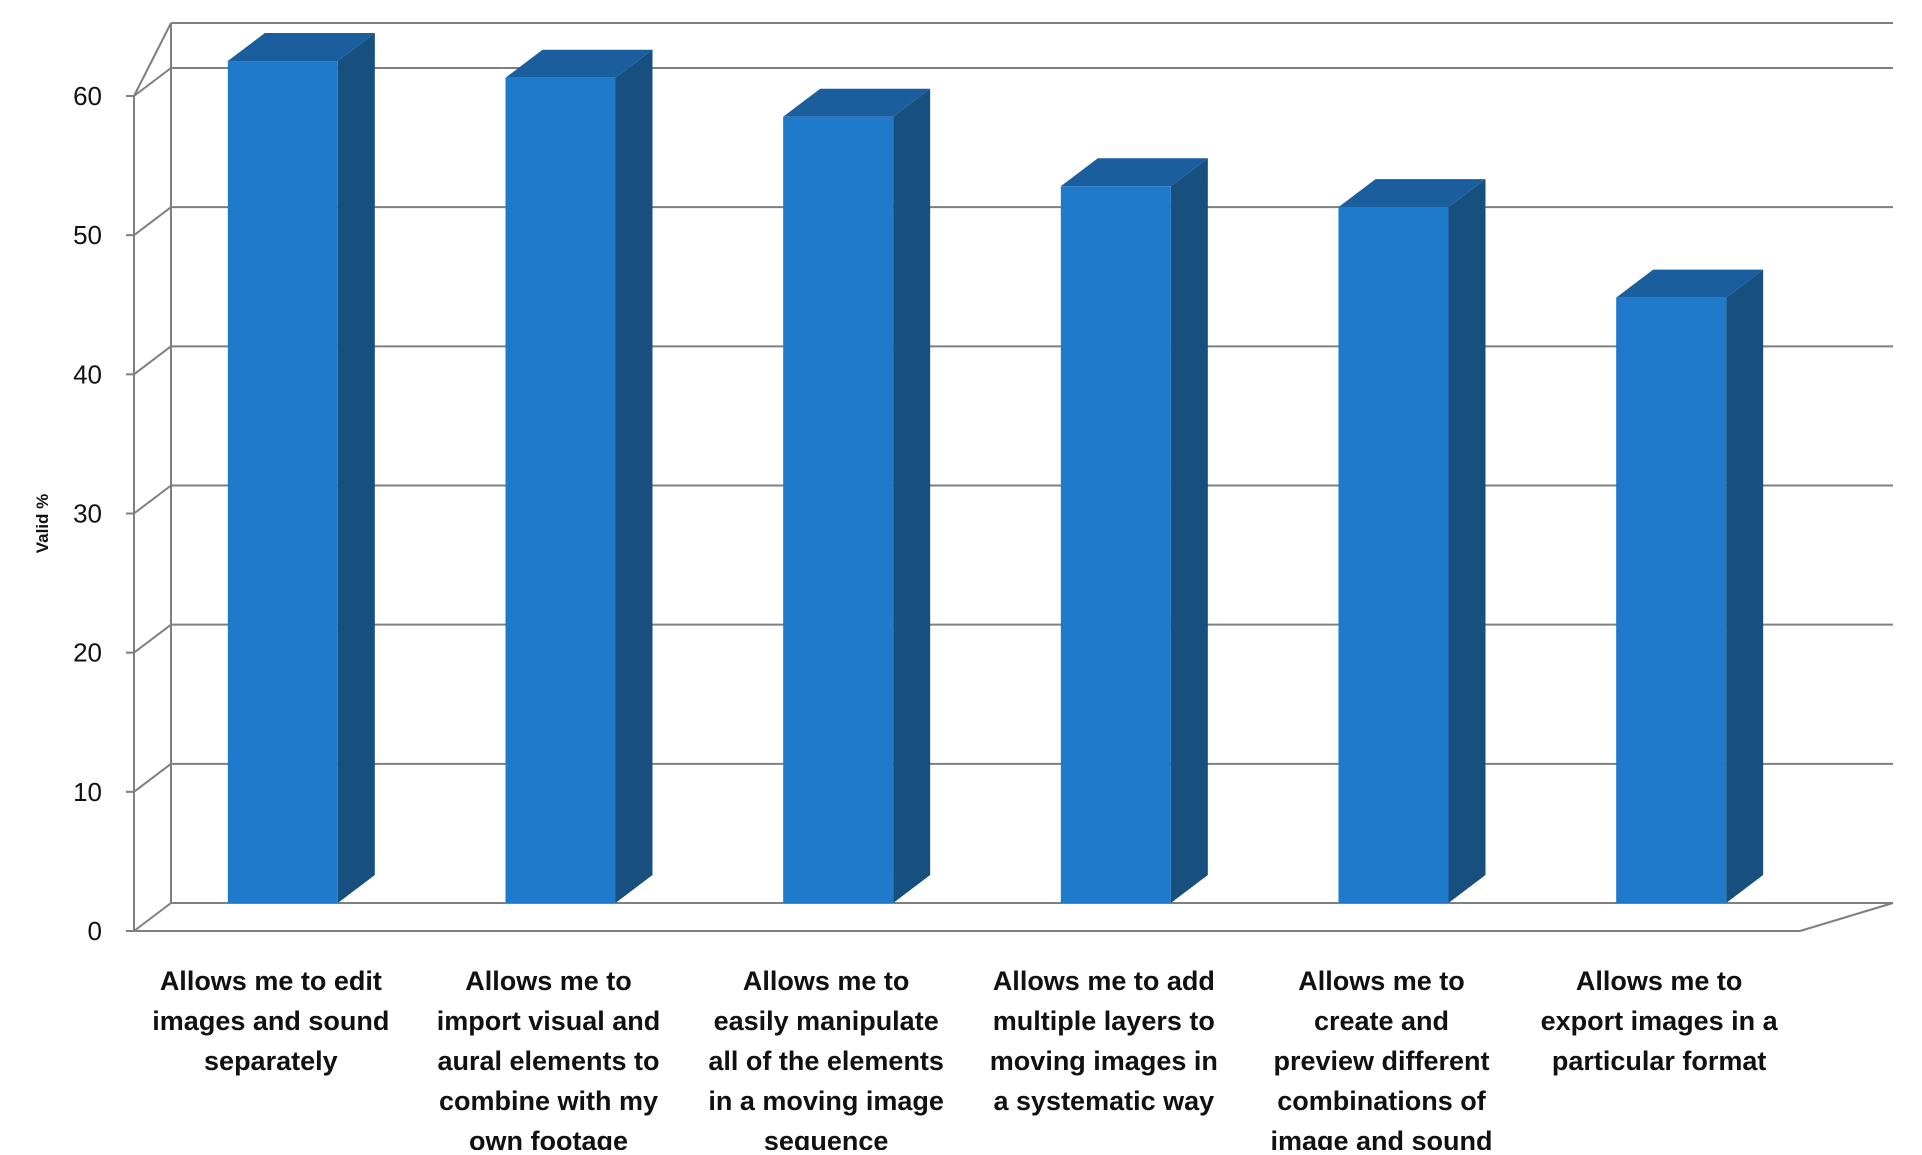 This screenshot has height=1155, width=1922. Describe the element at coordinates (1382, 1101) in the screenshot. I see `x-category-label-line: combinations of` at that location.